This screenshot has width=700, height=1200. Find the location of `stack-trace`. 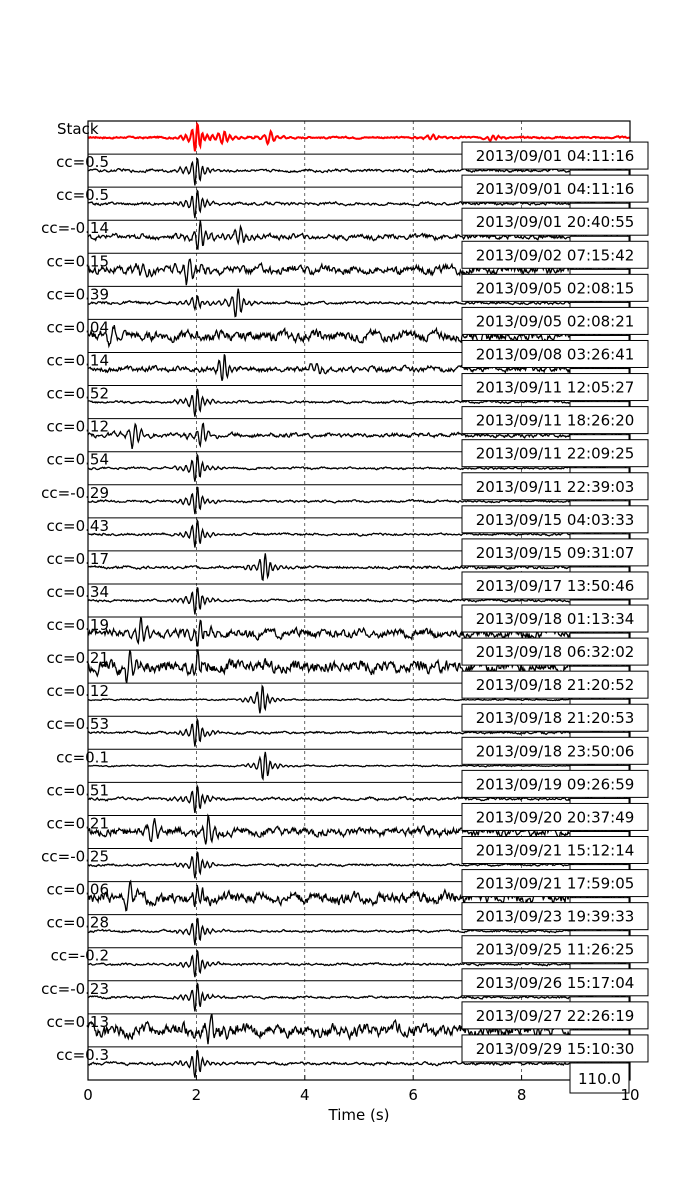

stack-trace is located at coordinates (359, 136).